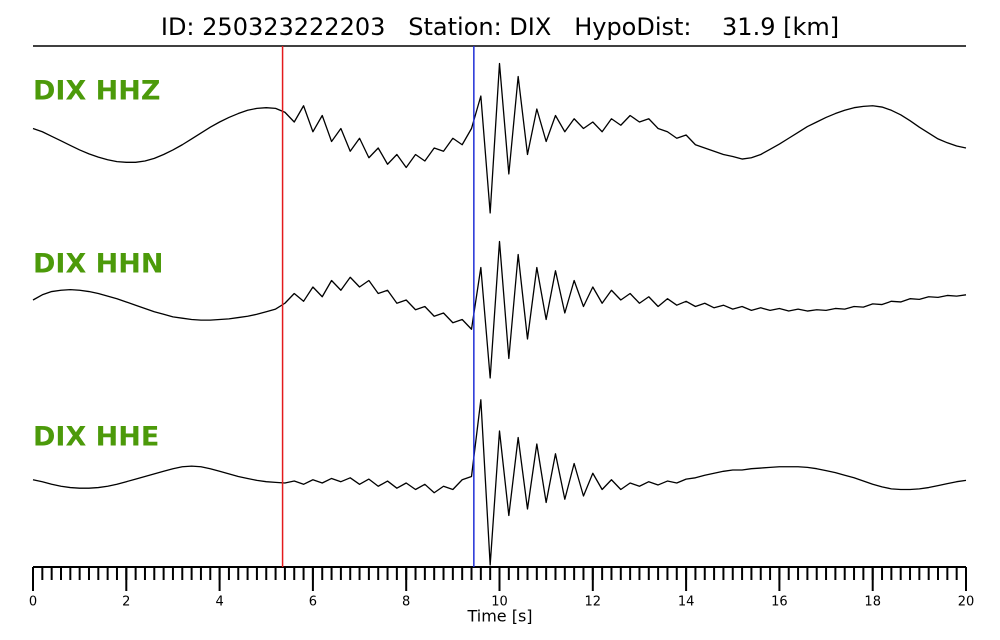 The image size is (1000, 640). I want to click on x-tick-label: 0, so click(33, 602).